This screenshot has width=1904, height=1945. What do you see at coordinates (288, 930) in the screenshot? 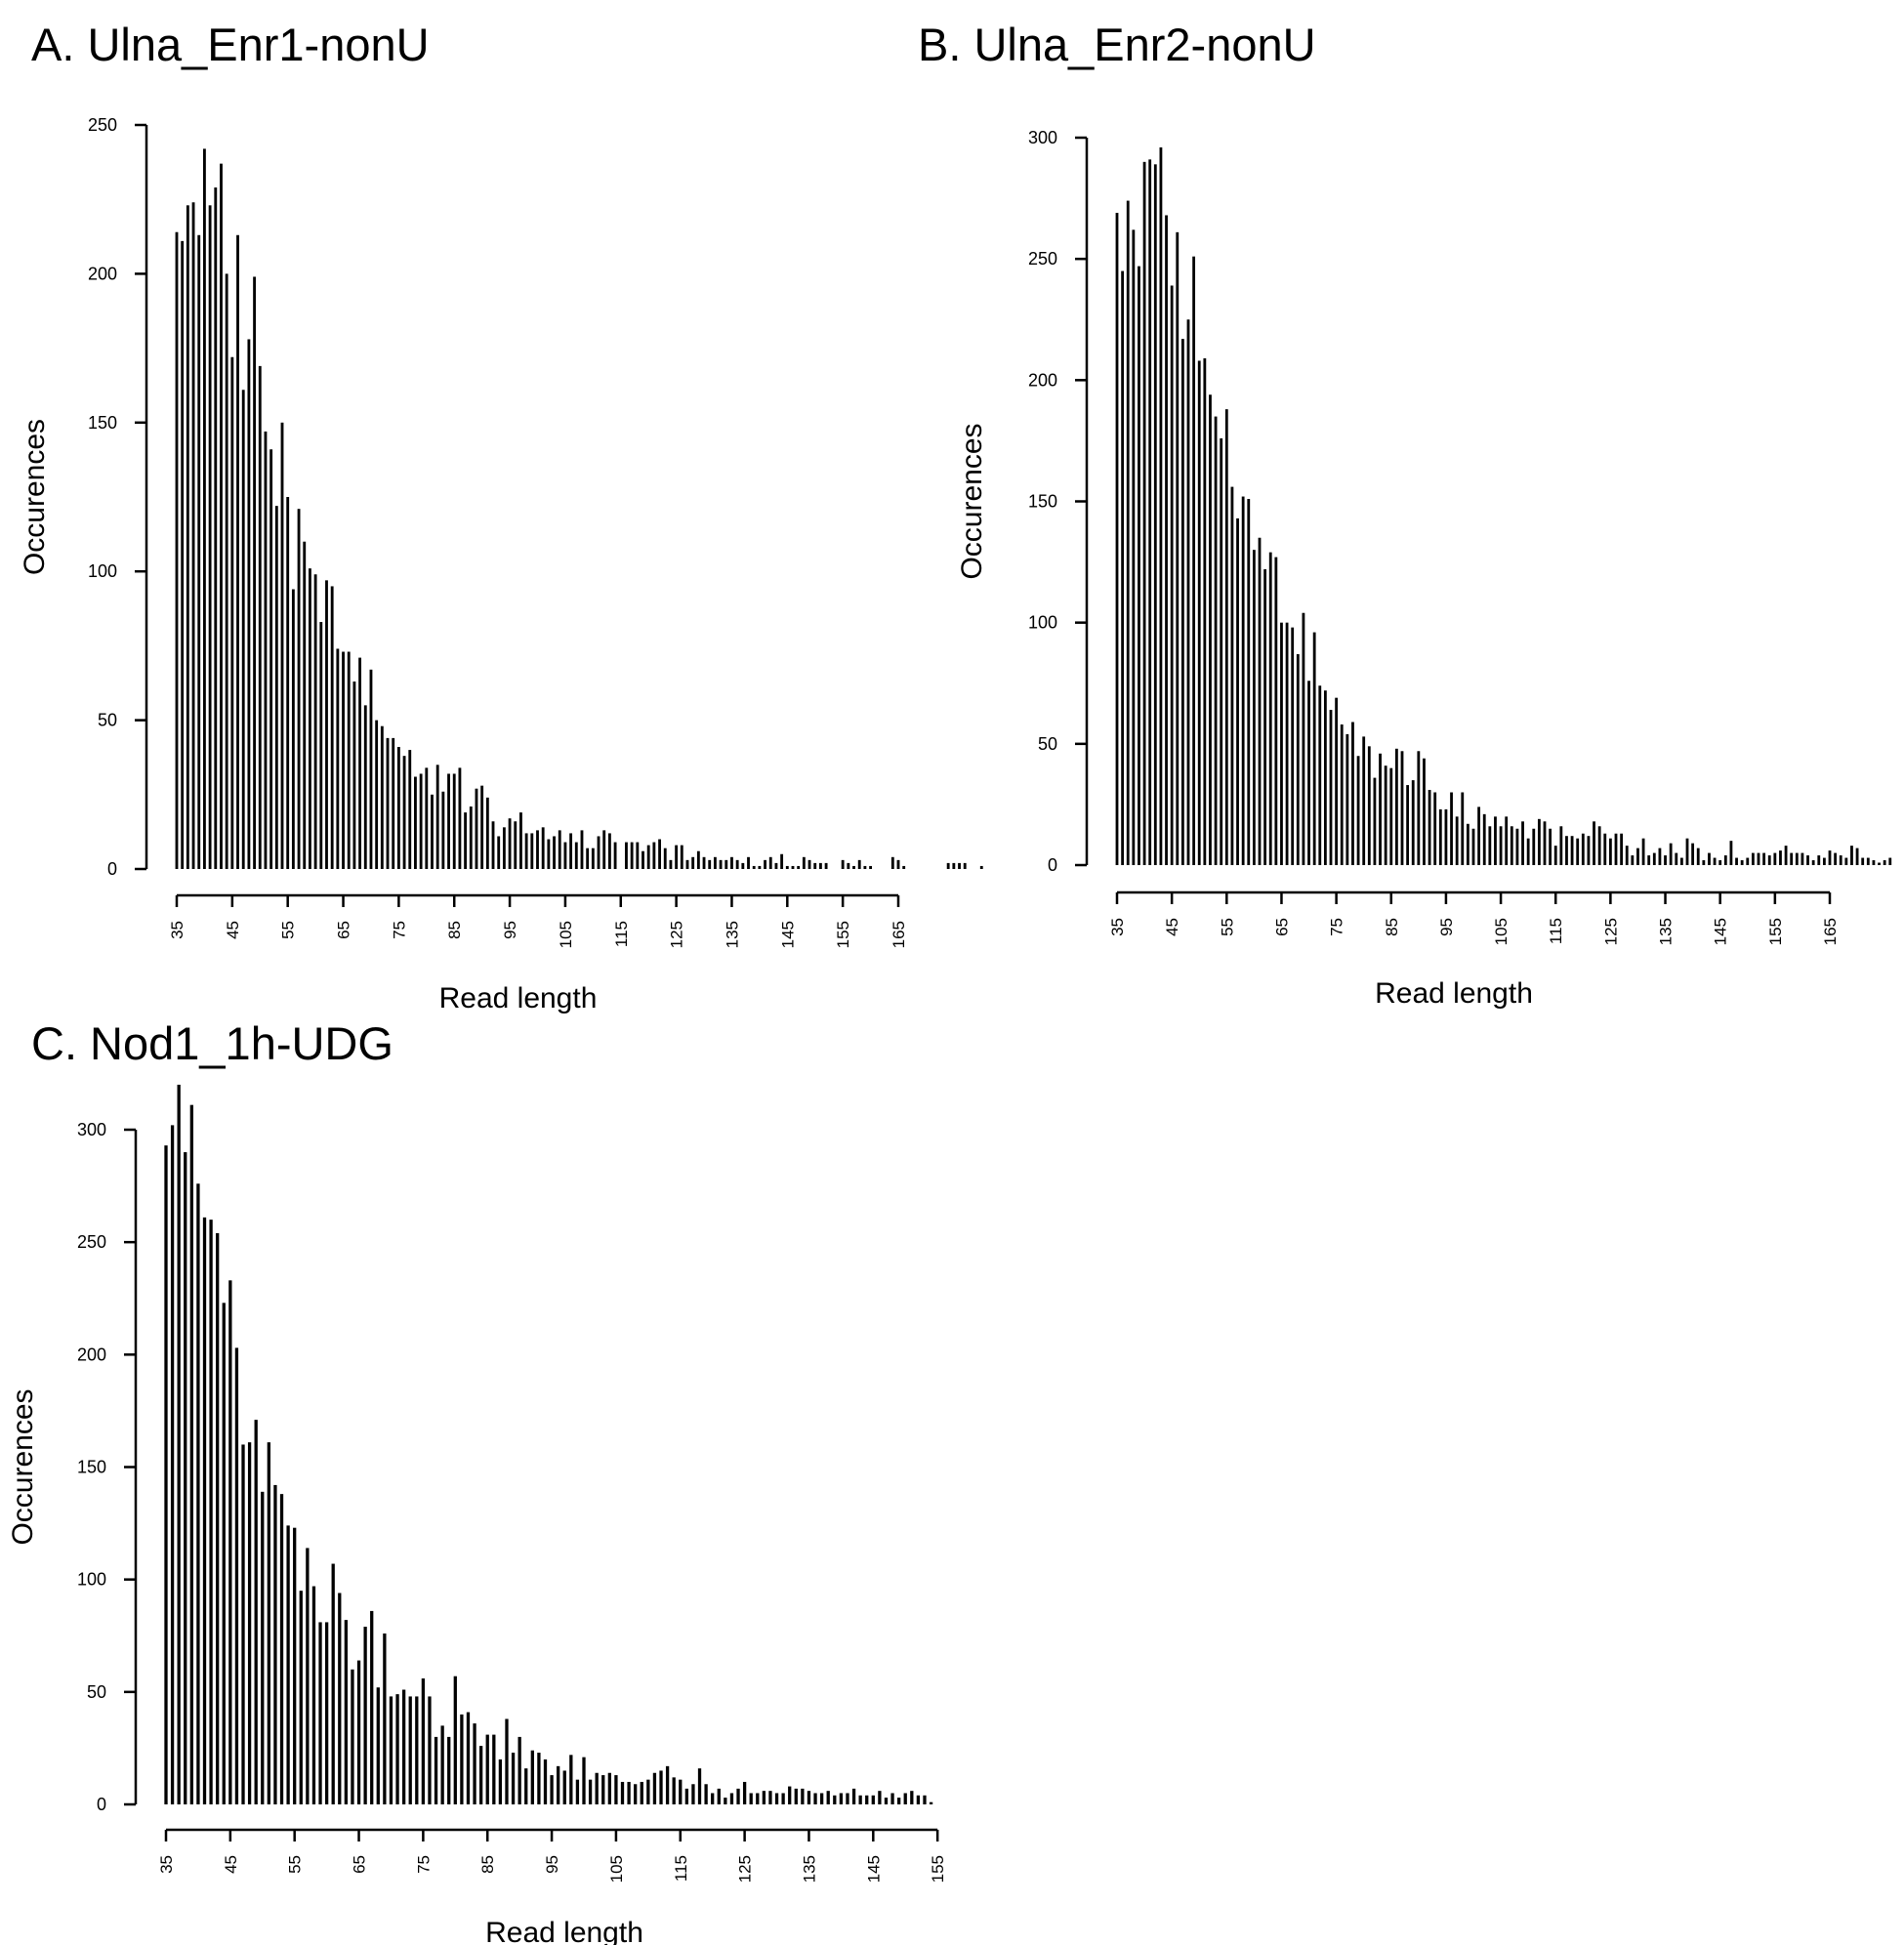
I see `x-tick-label: 55` at bounding box center [288, 930].